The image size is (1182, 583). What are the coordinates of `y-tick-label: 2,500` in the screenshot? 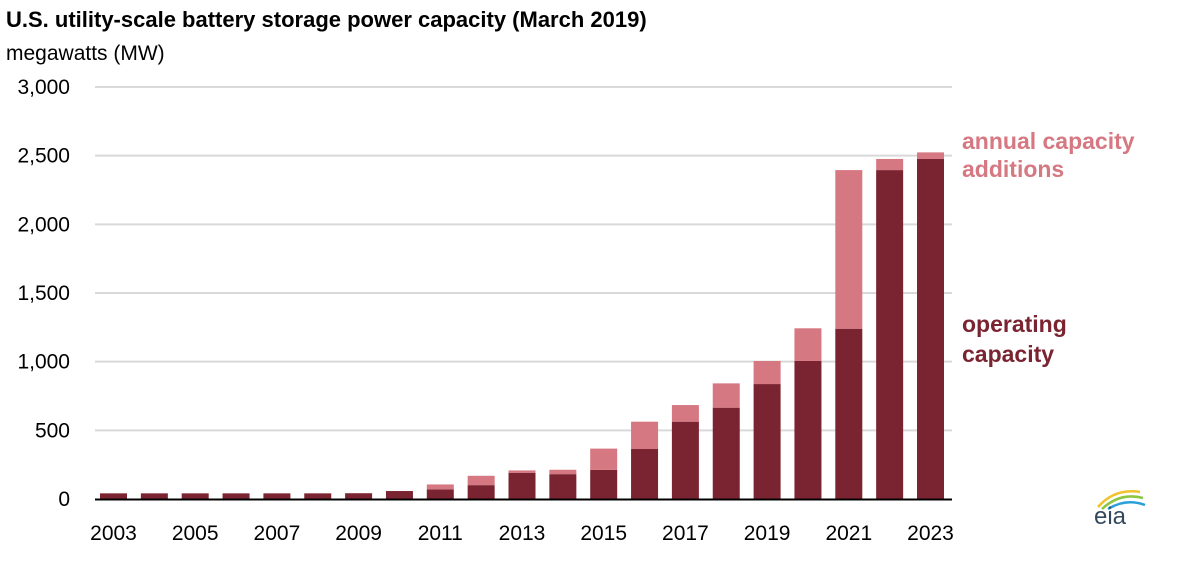 It's located at (43, 156).